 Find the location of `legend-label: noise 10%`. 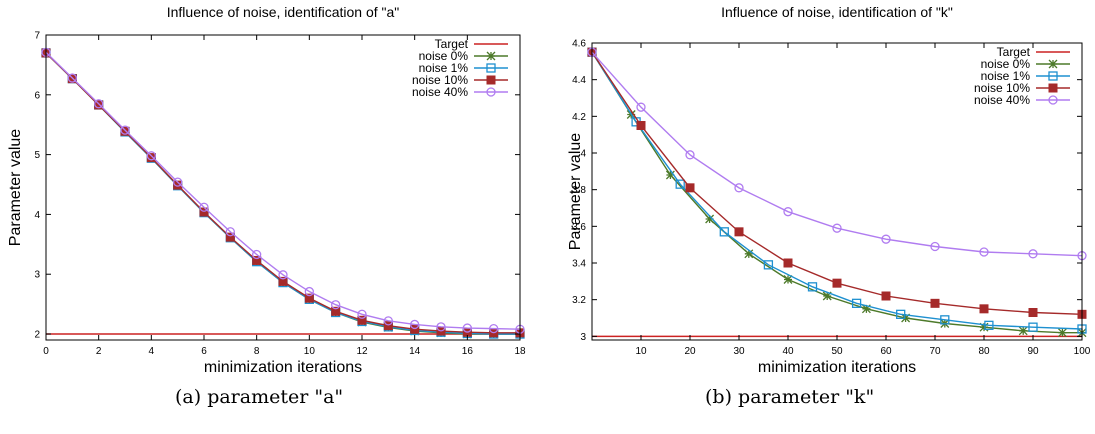

legend-label: noise 10% is located at coordinates (1002, 88).